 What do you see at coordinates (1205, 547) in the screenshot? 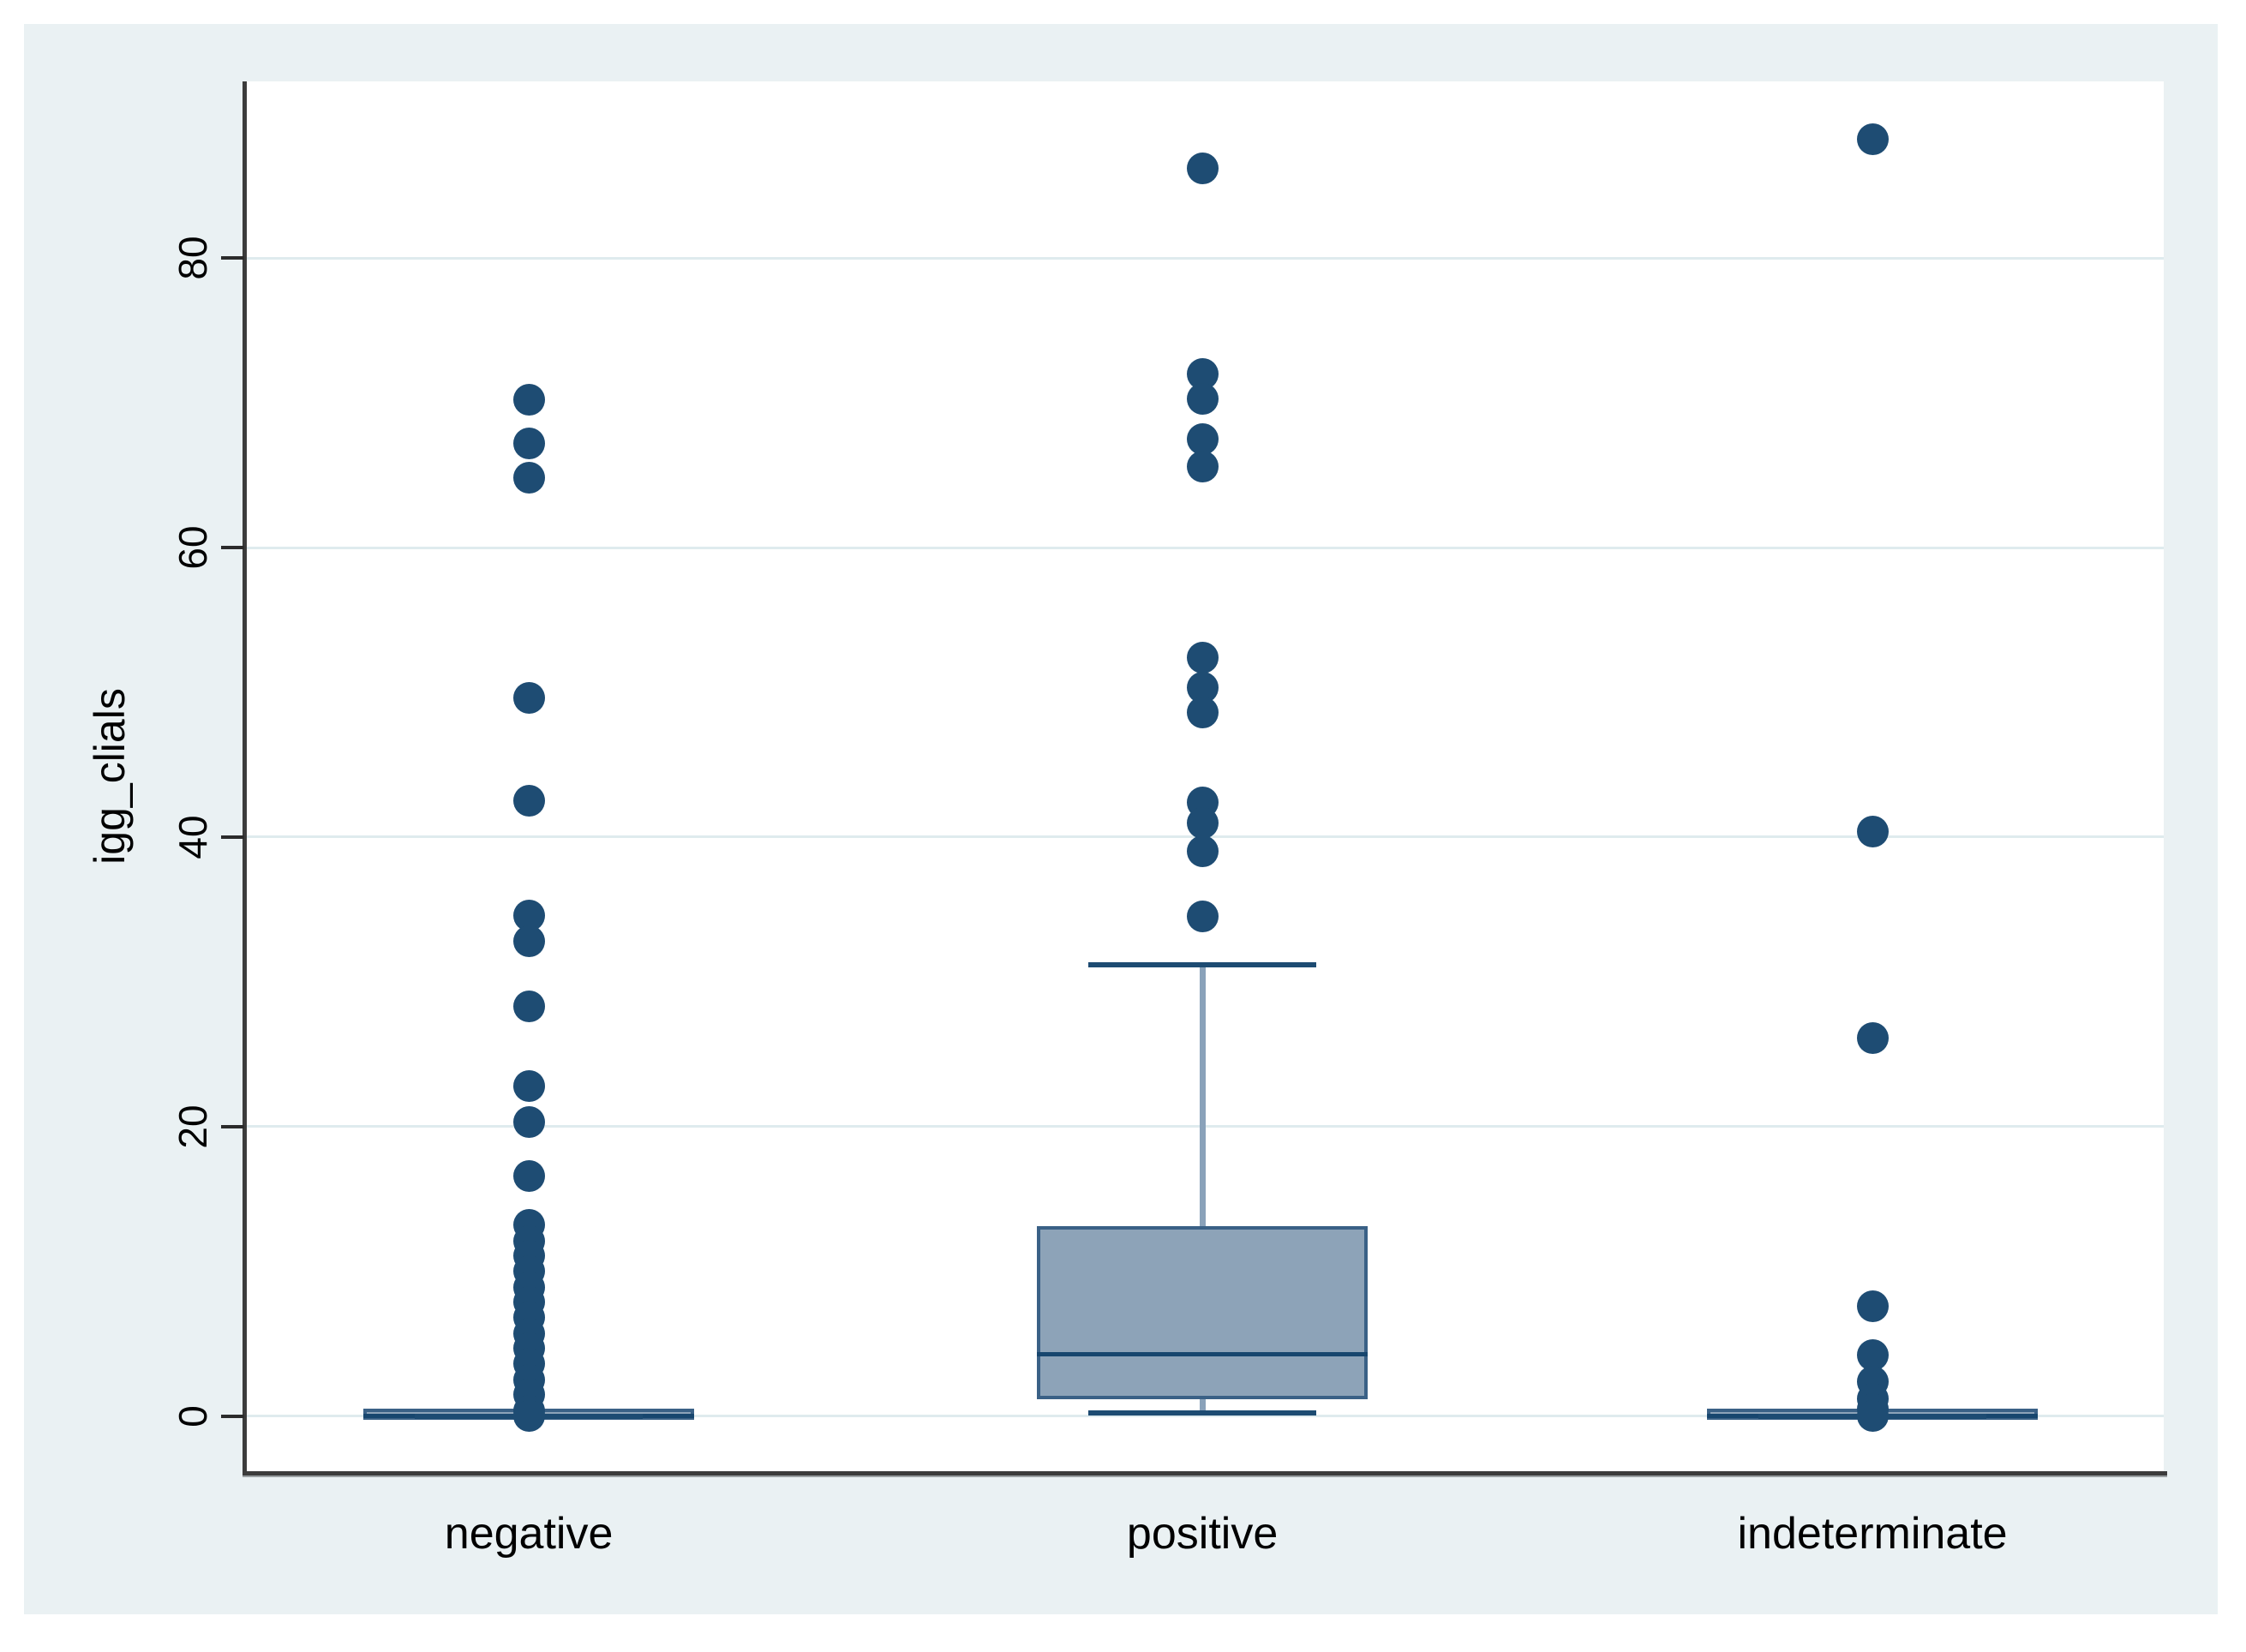
I see `gridline-y60` at bounding box center [1205, 547].